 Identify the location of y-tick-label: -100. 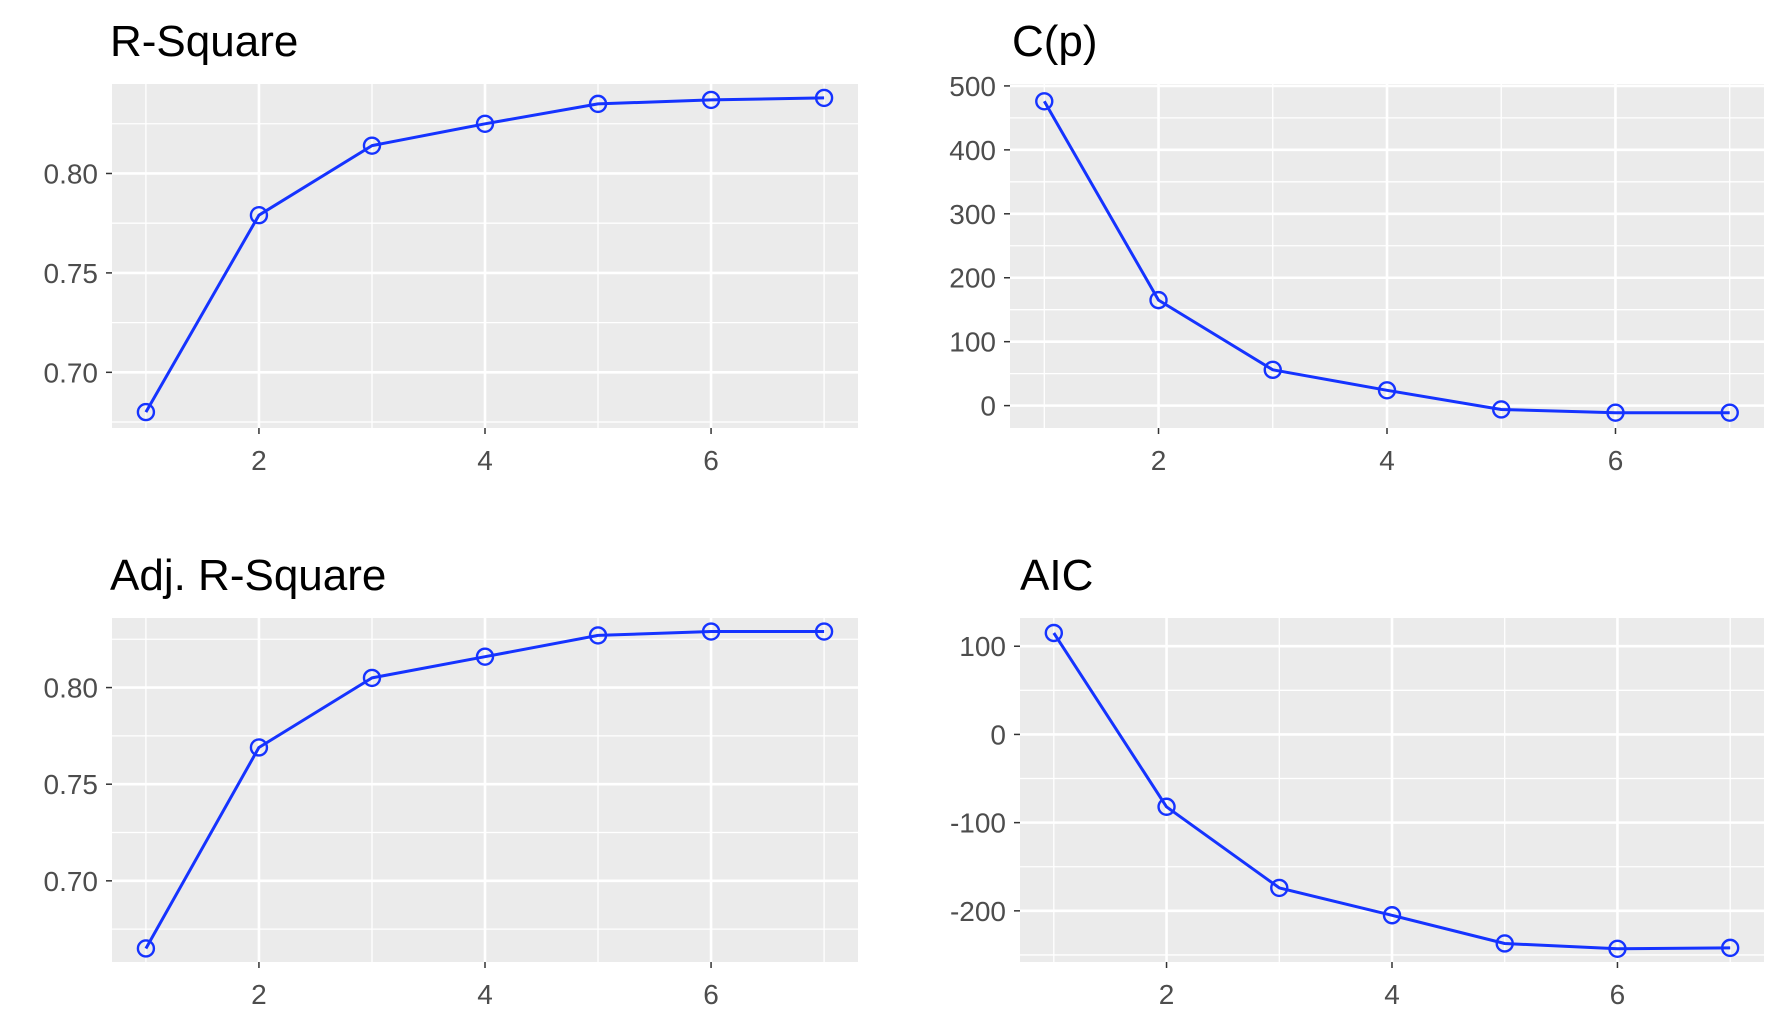
(978, 823).